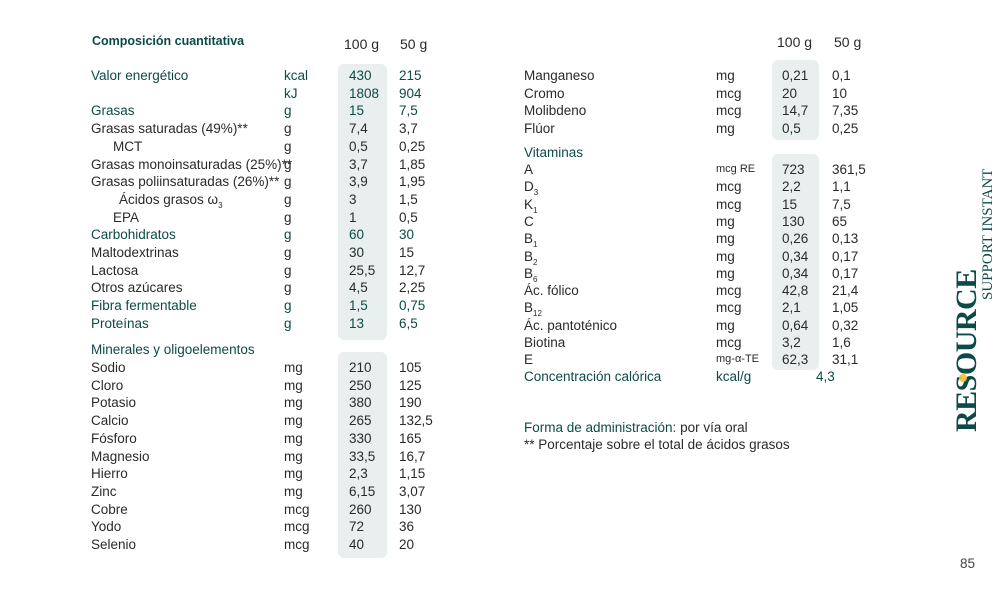  What do you see at coordinates (271, 457) in the screenshot?
I see `table-row: Magnesio mg 33,5 16,7` at bounding box center [271, 457].